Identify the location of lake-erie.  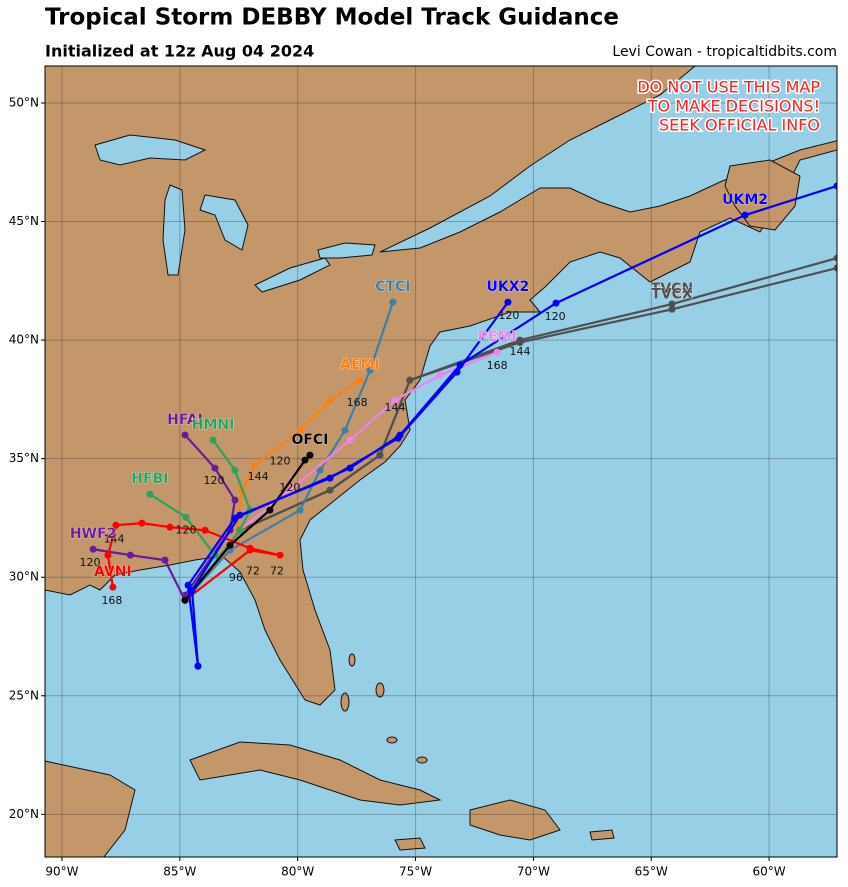
(292, 275).